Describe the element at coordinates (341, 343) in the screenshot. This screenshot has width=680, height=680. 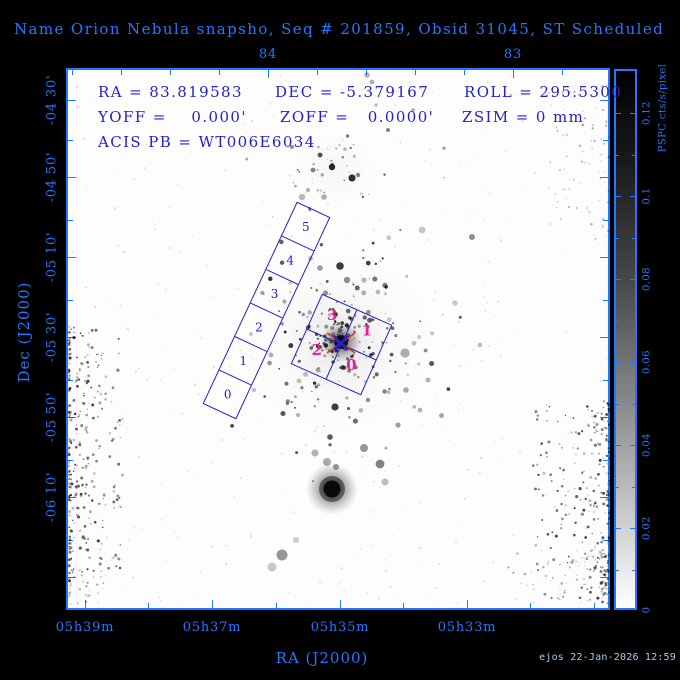
I see `aimpoint-marker` at that location.